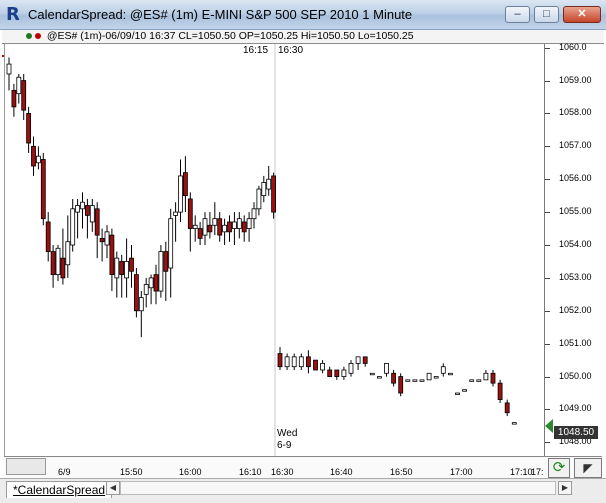 This screenshot has width=606, height=503. What do you see at coordinates (565, 488) in the screenshot?
I see `tab-scroll-right-icon: ▶` at bounding box center [565, 488].